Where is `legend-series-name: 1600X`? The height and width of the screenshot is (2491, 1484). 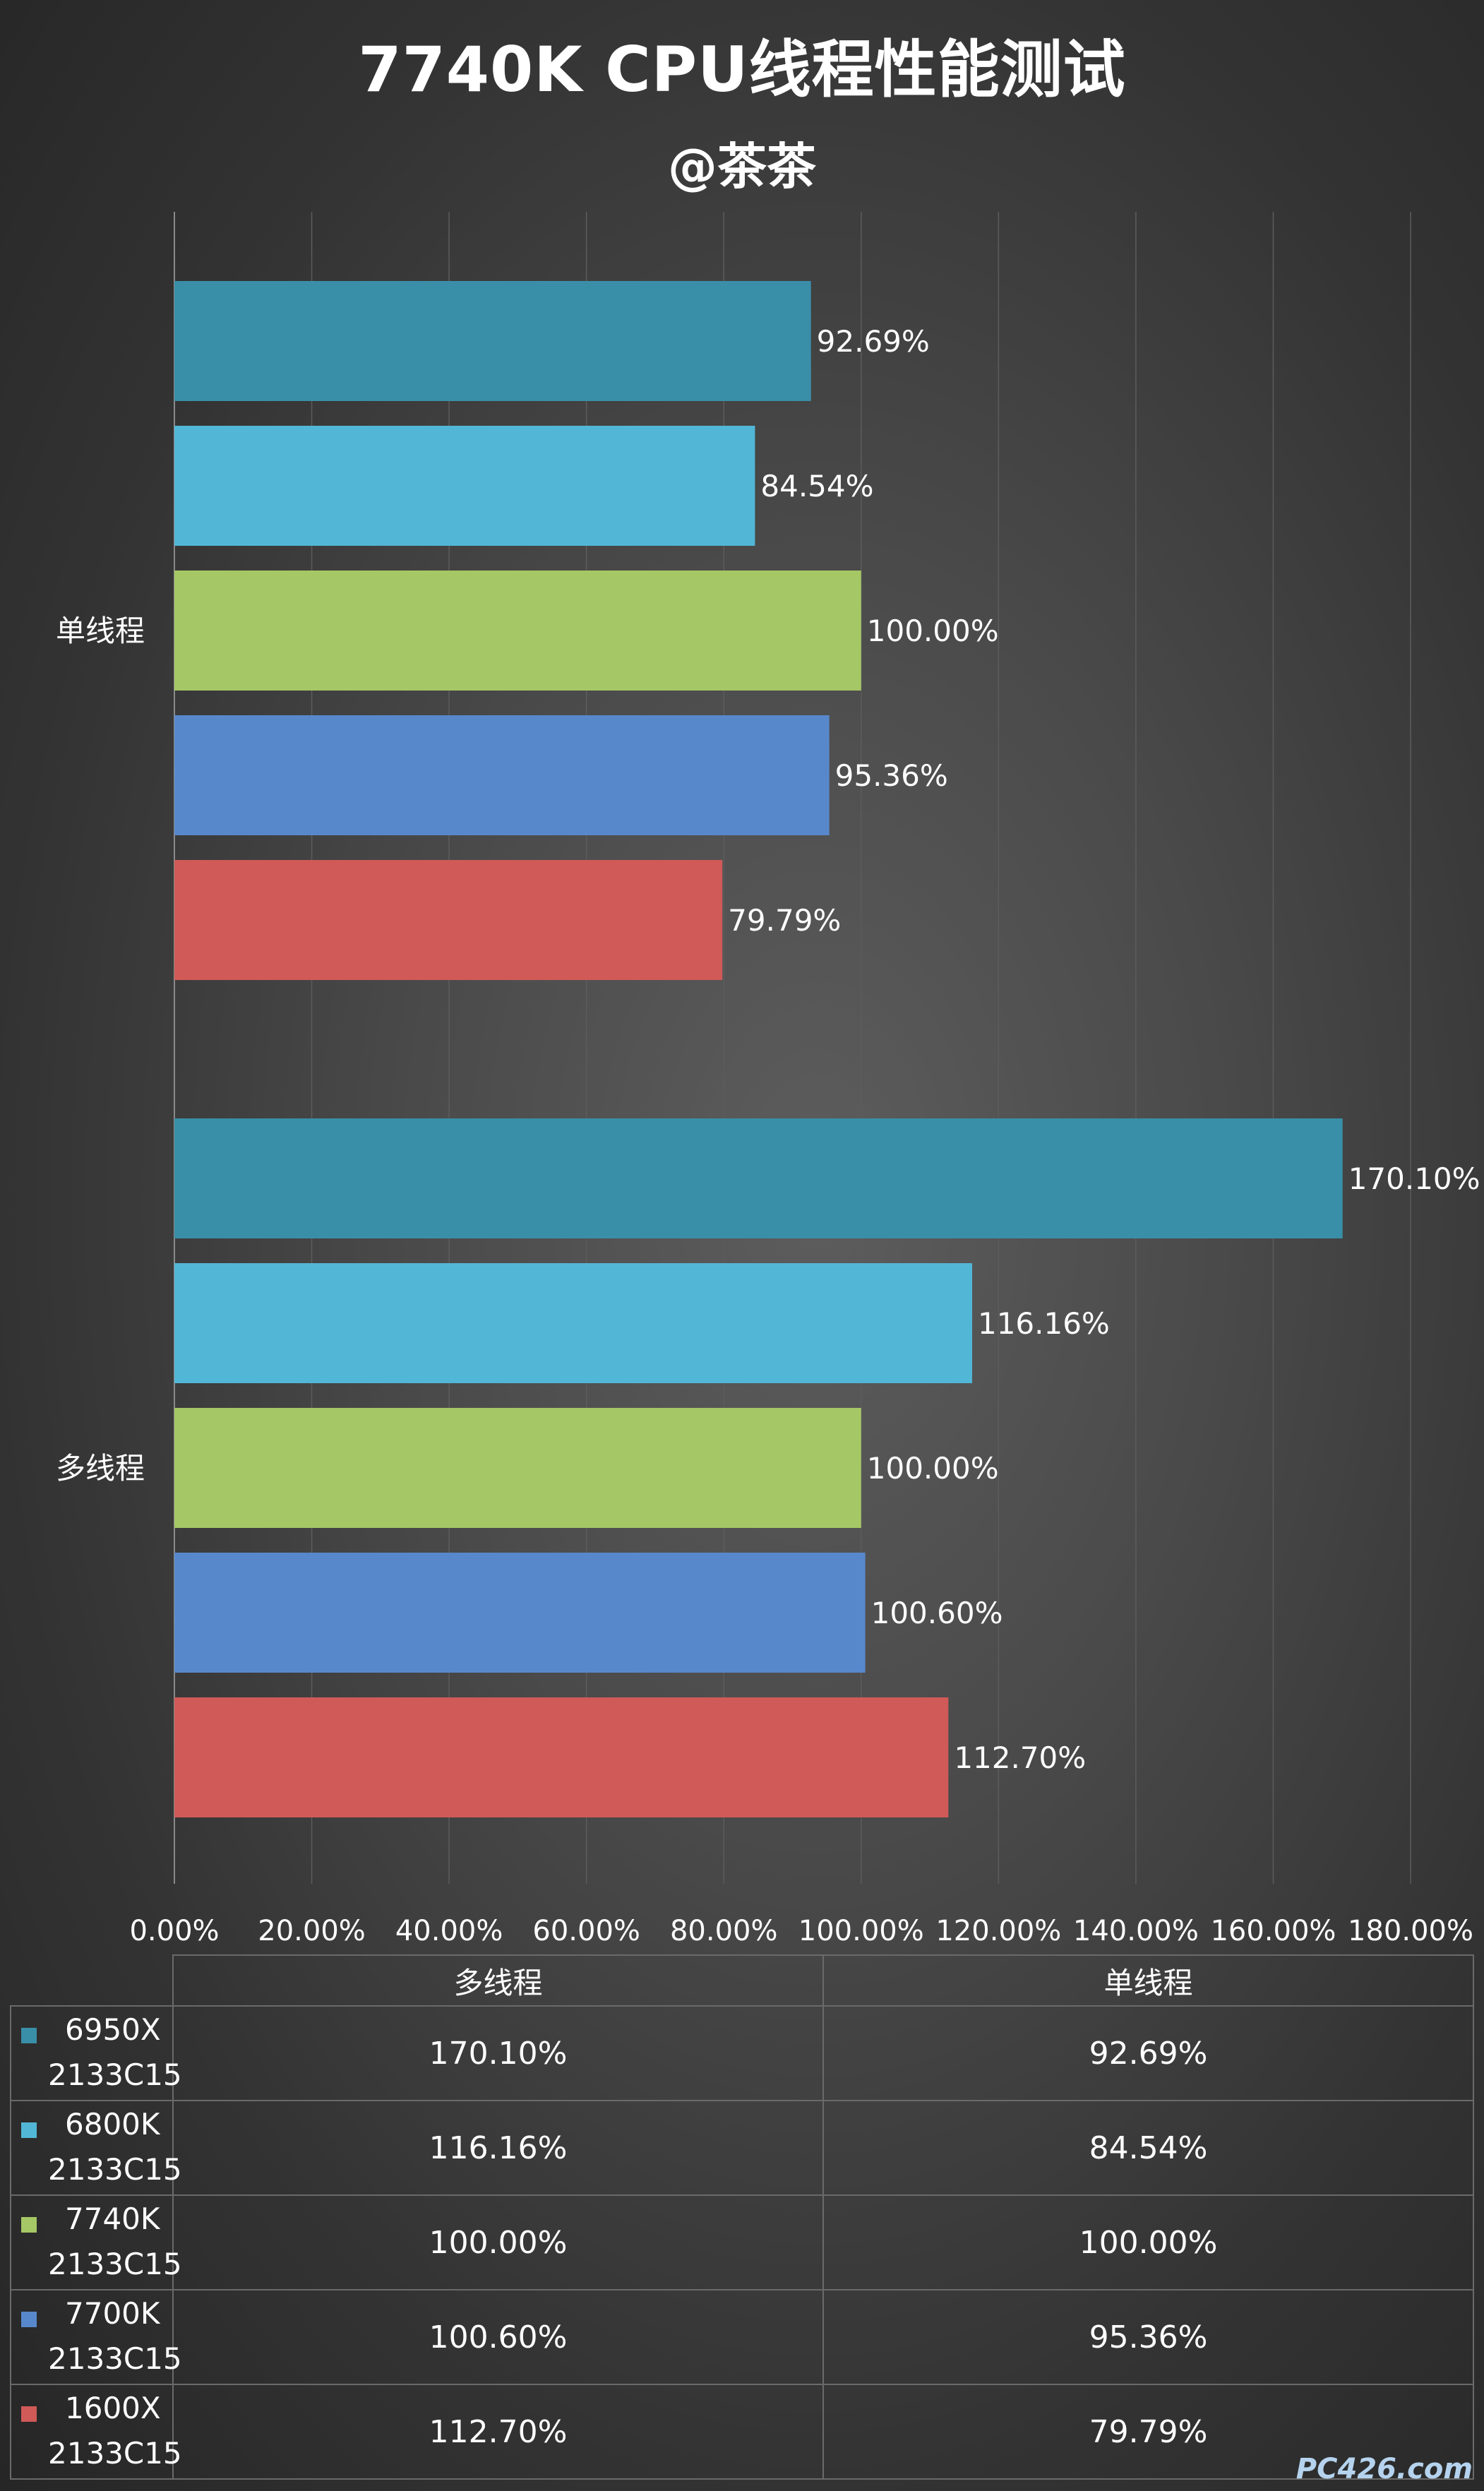
legend-series-name: 1600X is located at coordinates (113, 2408).